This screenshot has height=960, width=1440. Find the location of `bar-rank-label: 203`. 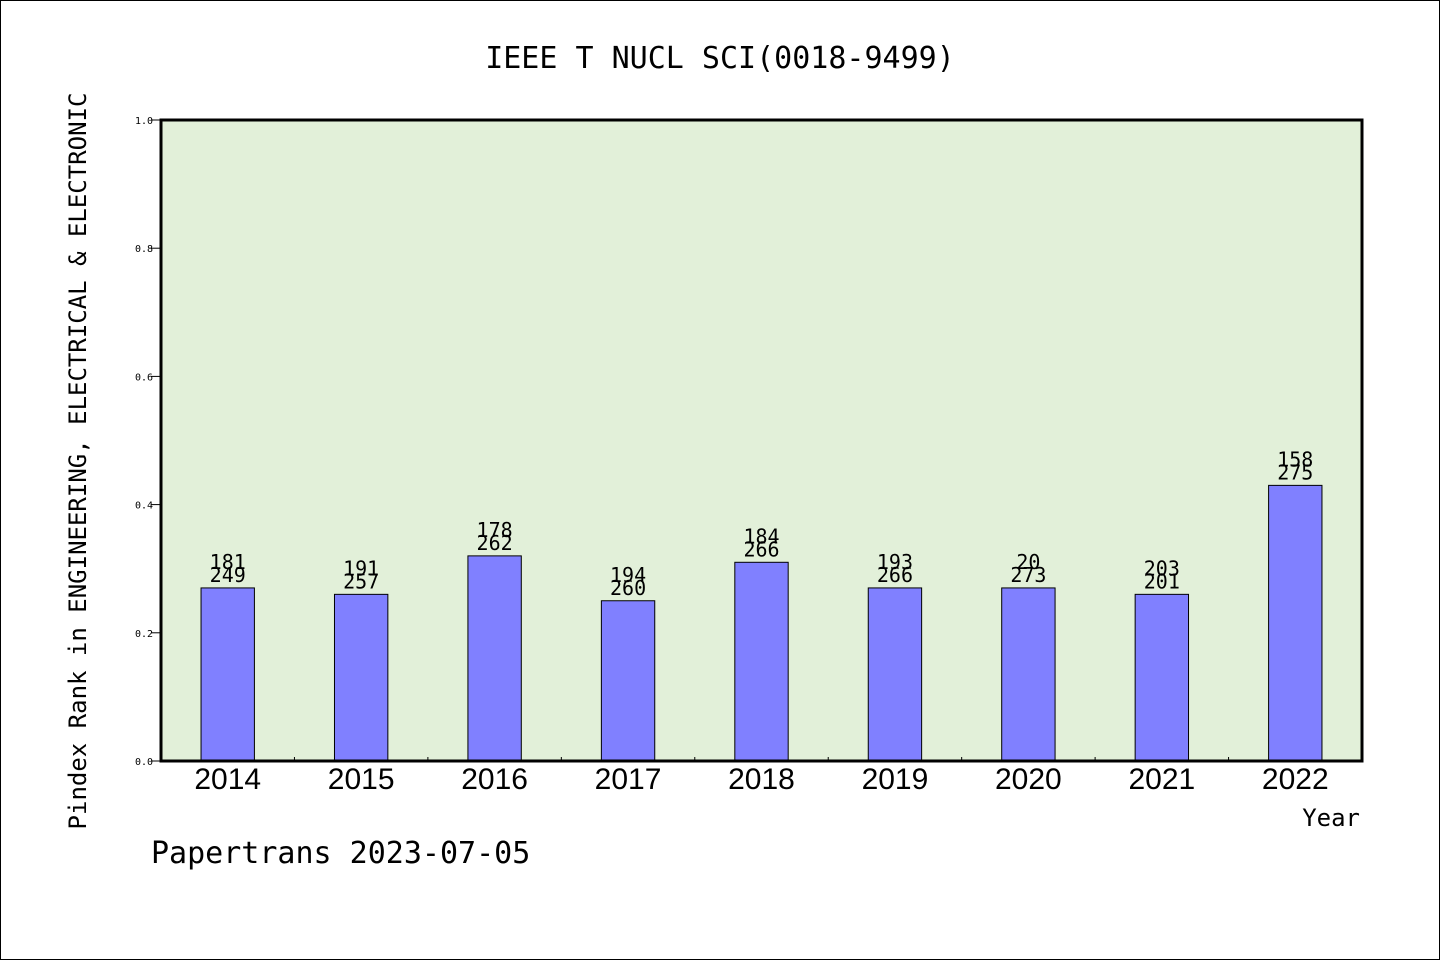

bar-rank-label: 203 is located at coordinates (1162, 568).